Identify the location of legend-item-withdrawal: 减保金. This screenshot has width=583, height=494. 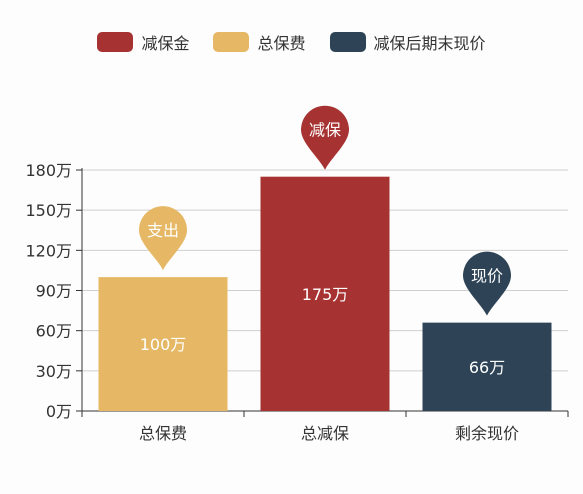
(143, 42).